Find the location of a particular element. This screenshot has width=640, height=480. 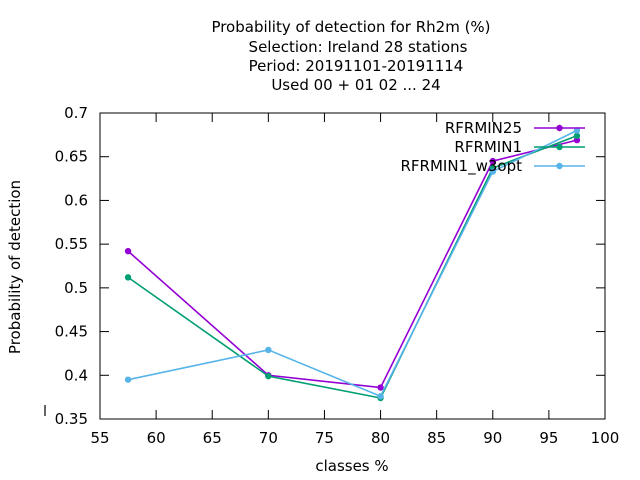

title-line-2: Selection: Ireland 28 stations is located at coordinates (358, 47).